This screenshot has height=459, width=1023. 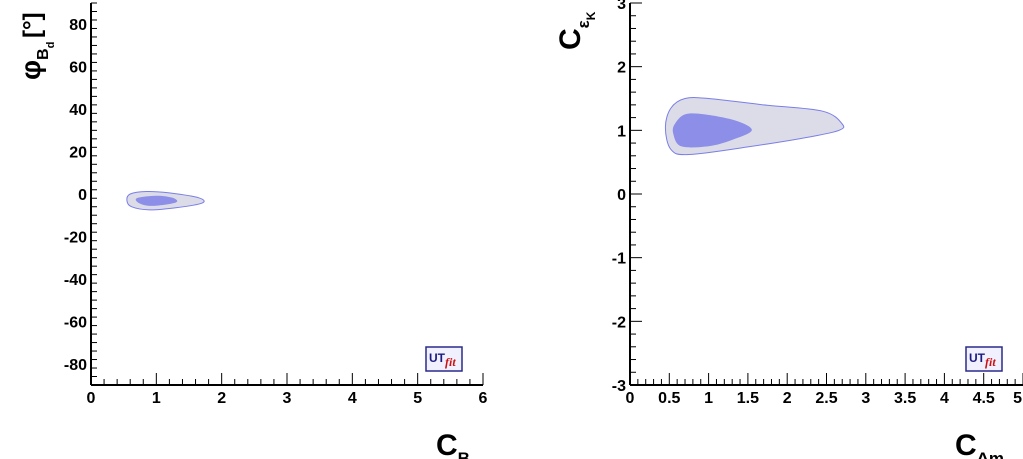 I want to click on x-axis-title: CBd, so click(x=456, y=444).